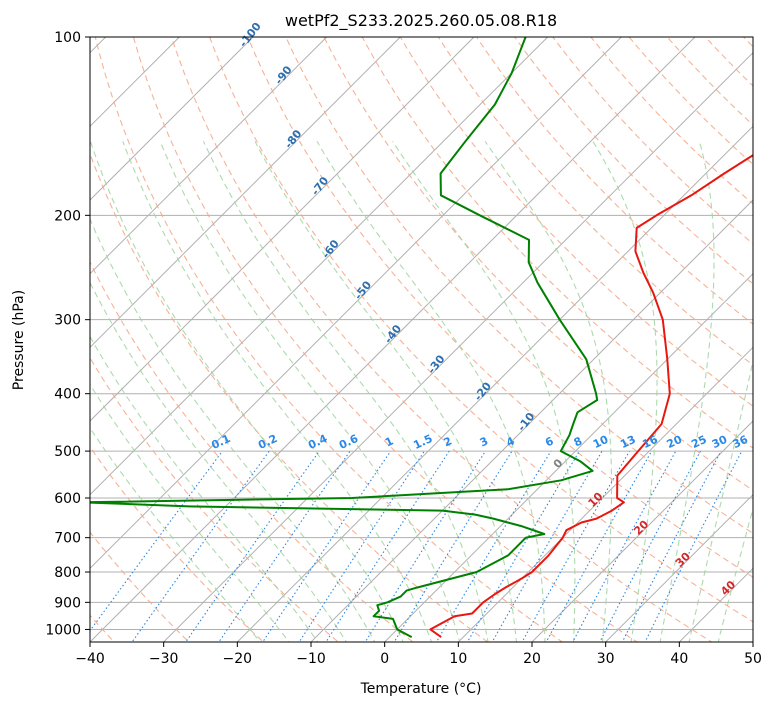  I want to click on x-tick-label: 10, so click(458, 659).